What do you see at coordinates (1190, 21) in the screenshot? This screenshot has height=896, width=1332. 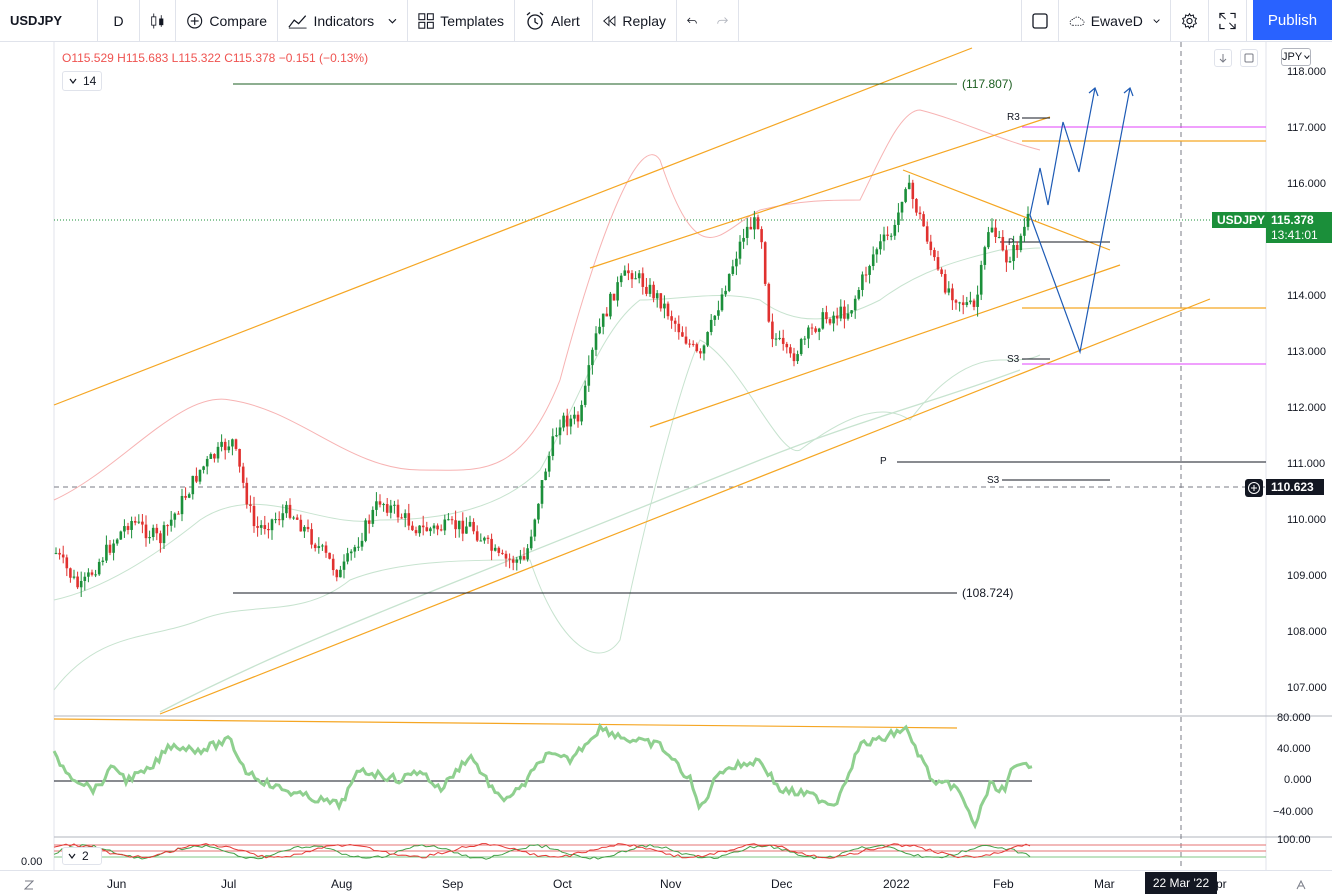 I see `settings-button` at bounding box center [1190, 21].